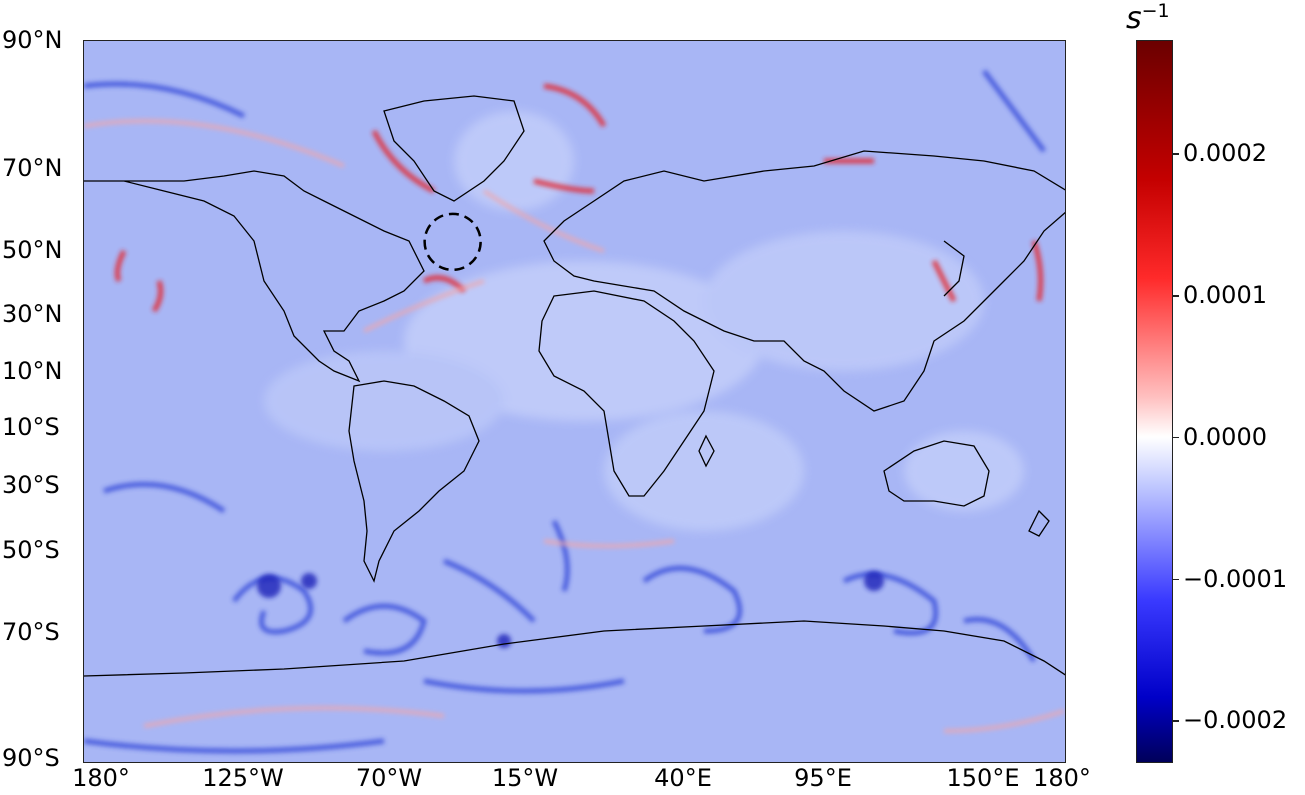 This screenshot has height=795, width=1305. Describe the element at coordinates (1148, 18) in the screenshot. I see `colorbar-unit: s−1` at that location.